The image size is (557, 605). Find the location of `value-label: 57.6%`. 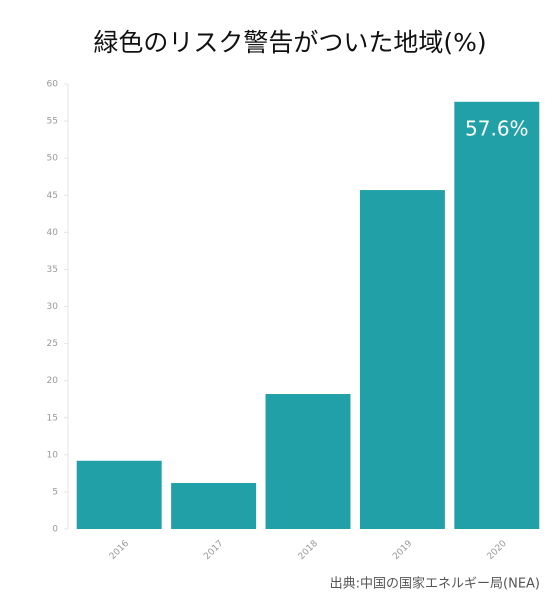

value-label: 57.6% is located at coordinates (497, 128).